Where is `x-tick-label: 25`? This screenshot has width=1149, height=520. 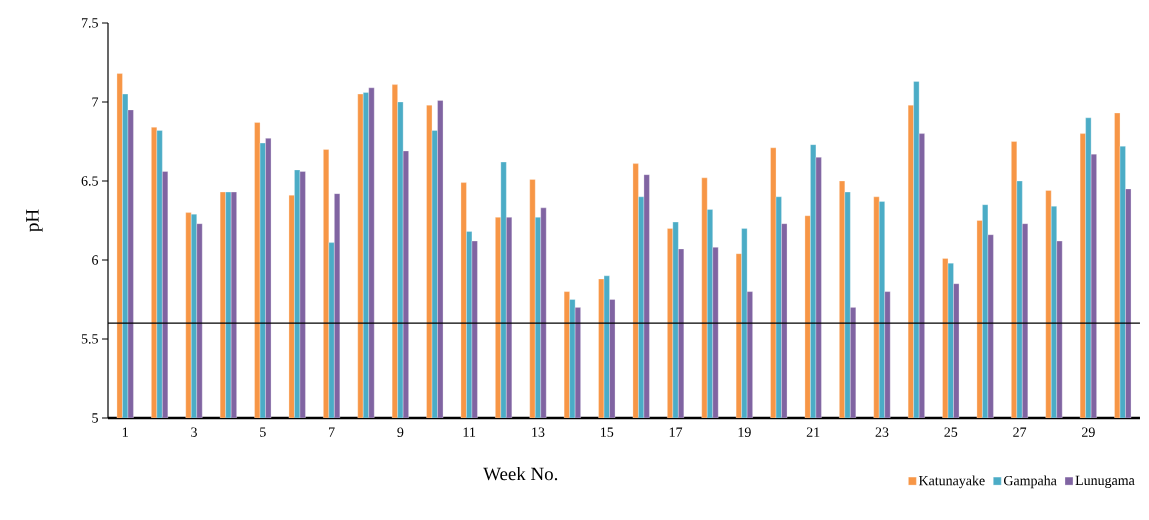 x-tick-label: 25 is located at coordinates (951, 432).